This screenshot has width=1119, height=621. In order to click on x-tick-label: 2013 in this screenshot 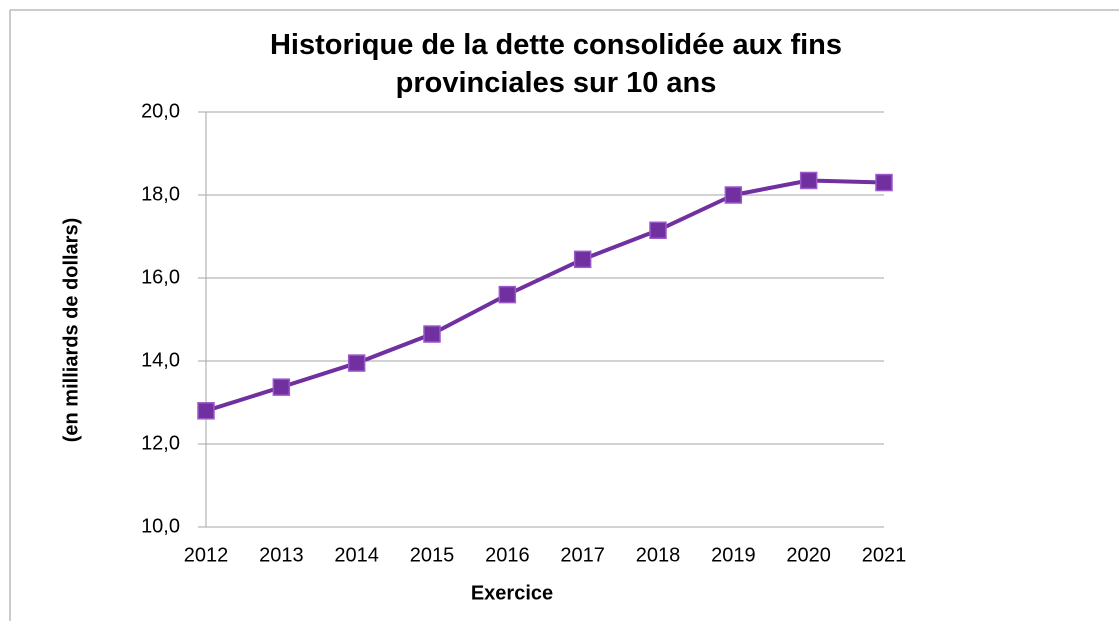, I will do `click(281, 555)`.